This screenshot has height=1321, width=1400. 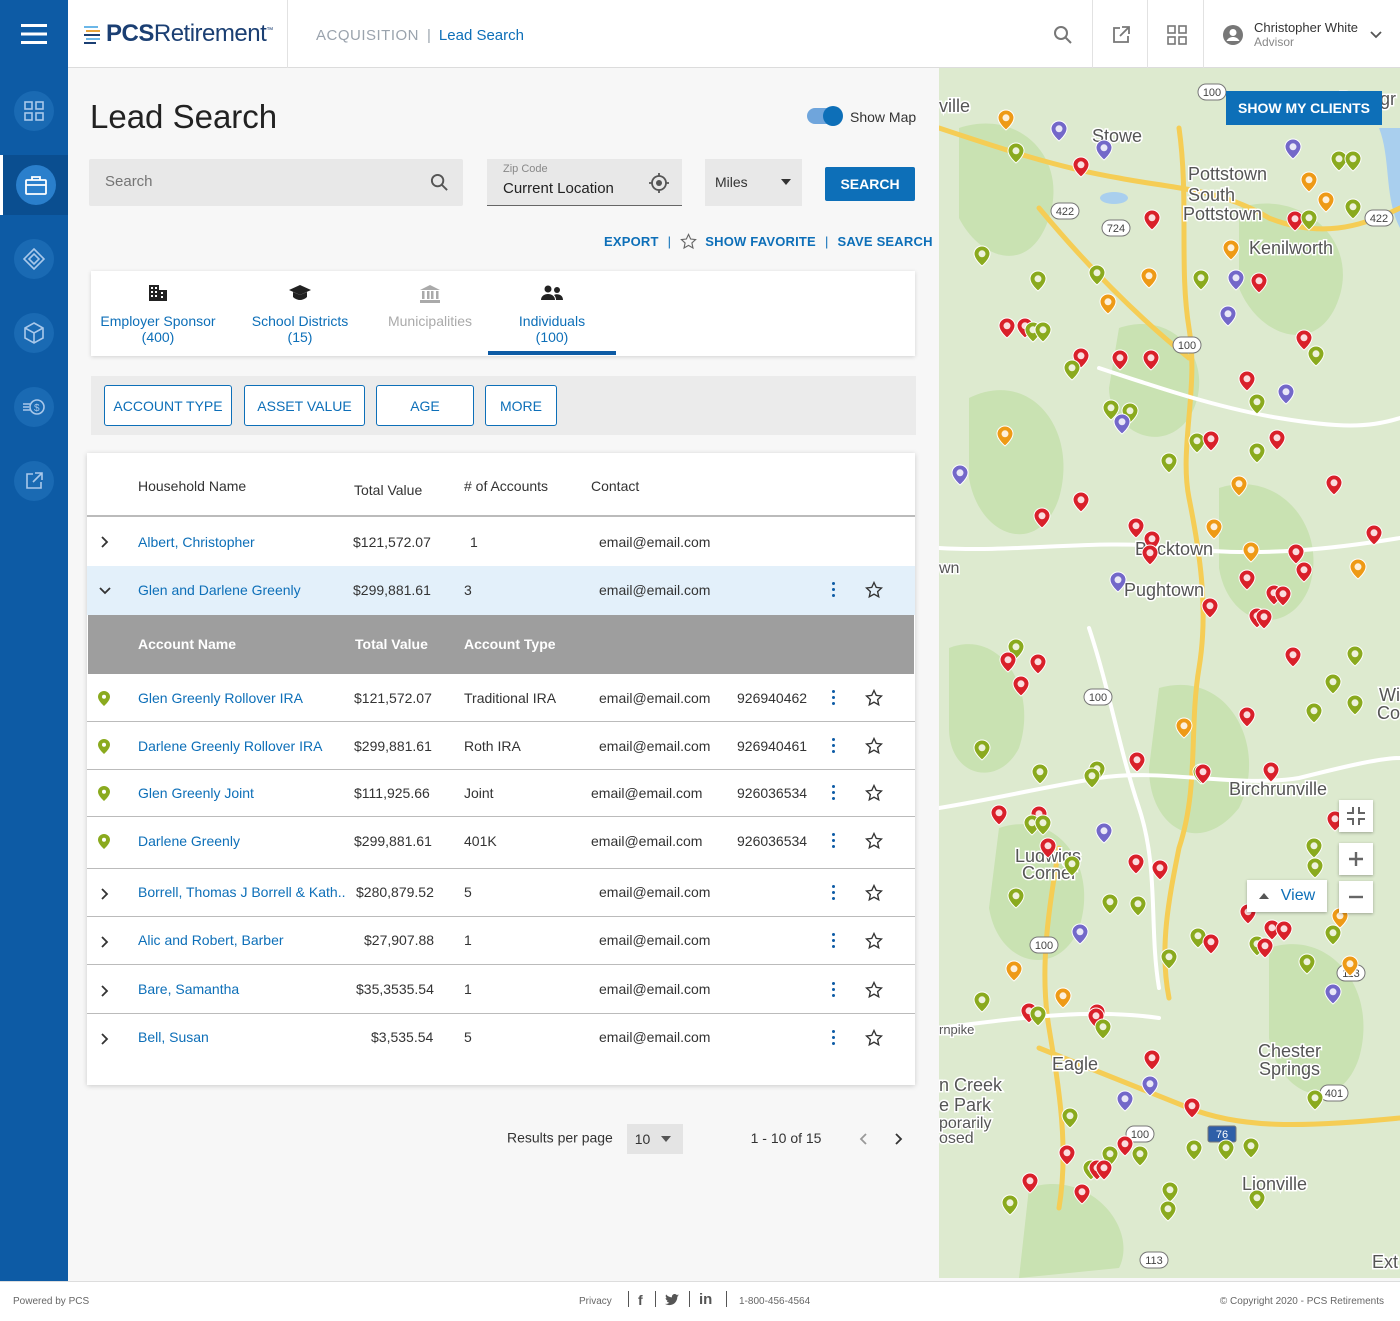 I want to click on sidebar-products, so click(x=34, y=333).